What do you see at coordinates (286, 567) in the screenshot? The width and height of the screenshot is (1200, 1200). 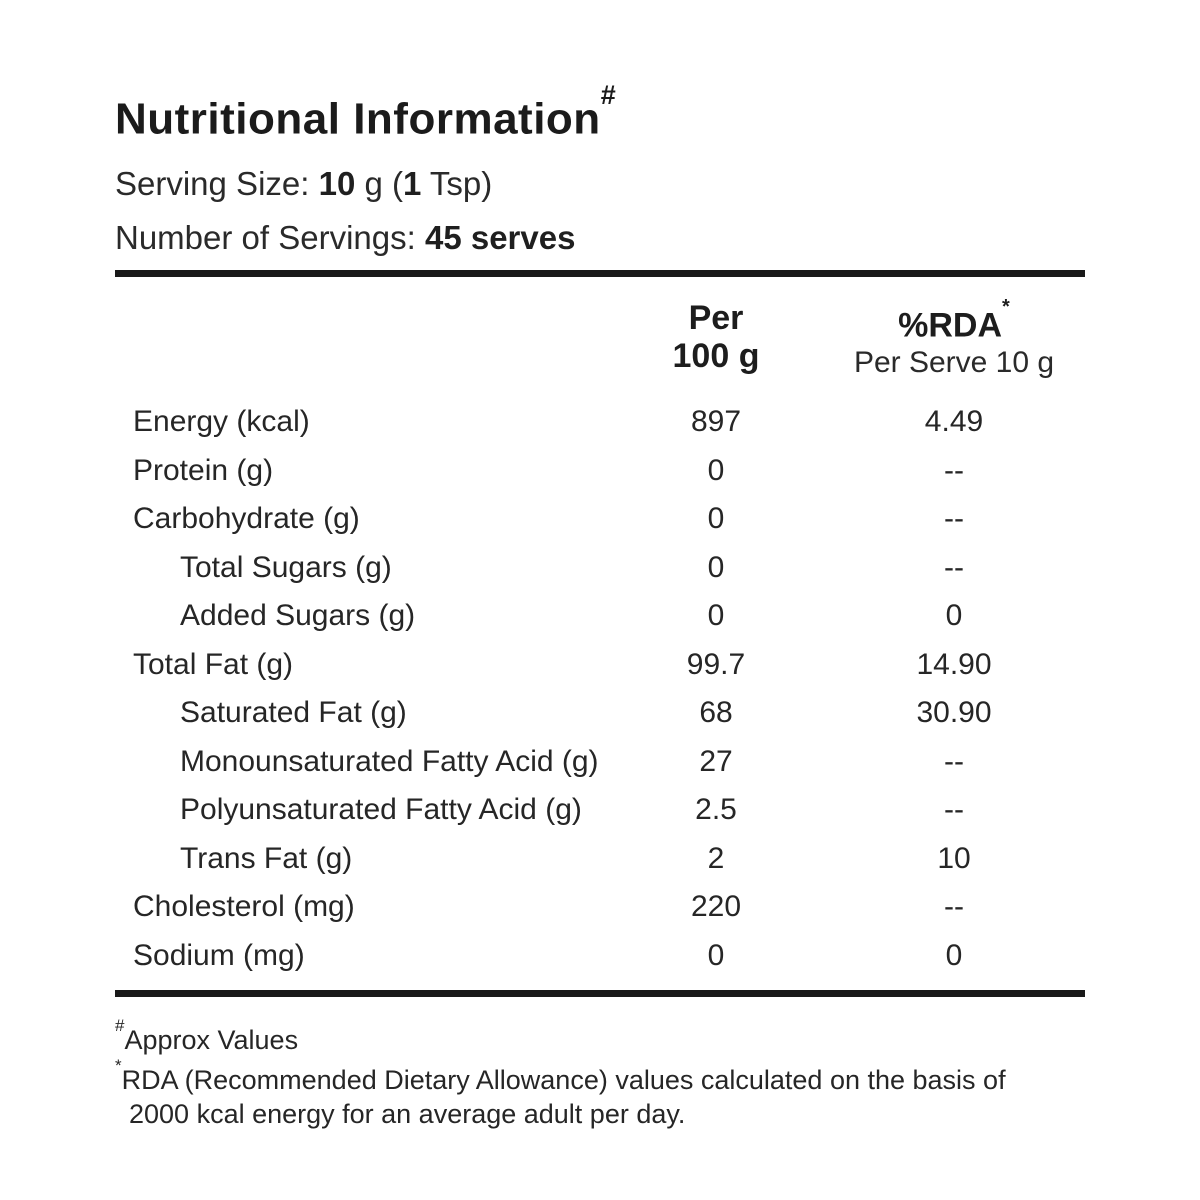 I see `row-label: Total Sugars (g)` at bounding box center [286, 567].